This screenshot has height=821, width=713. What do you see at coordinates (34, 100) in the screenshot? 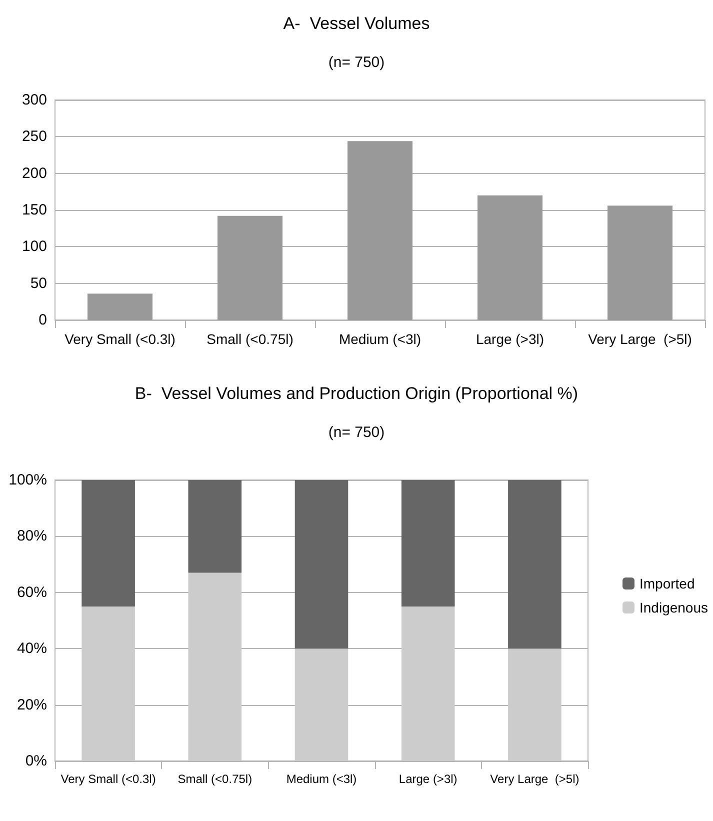
I see `y-tick-label: 300` at bounding box center [34, 100].